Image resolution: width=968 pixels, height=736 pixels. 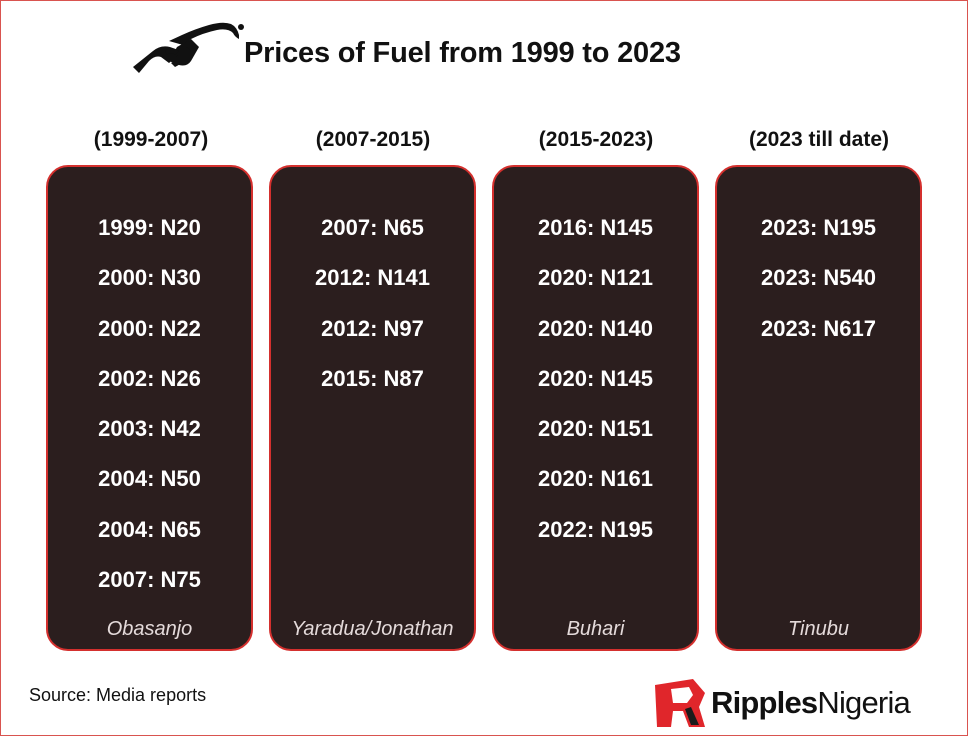 What do you see at coordinates (149, 328) in the screenshot?
I see `price-entry: 2000: N22` at bounding box center [149, 328].